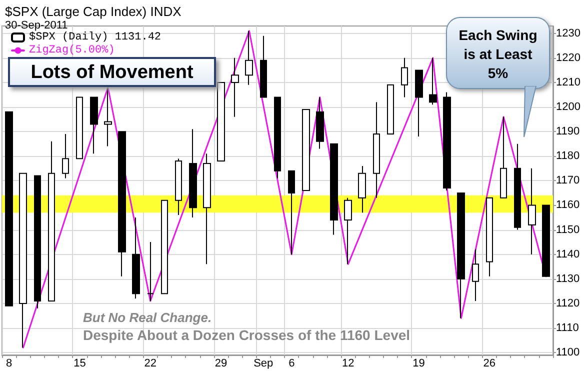 The image size is (587, 371). I want to click on y-tick-label: 1230, so click(568, 33).